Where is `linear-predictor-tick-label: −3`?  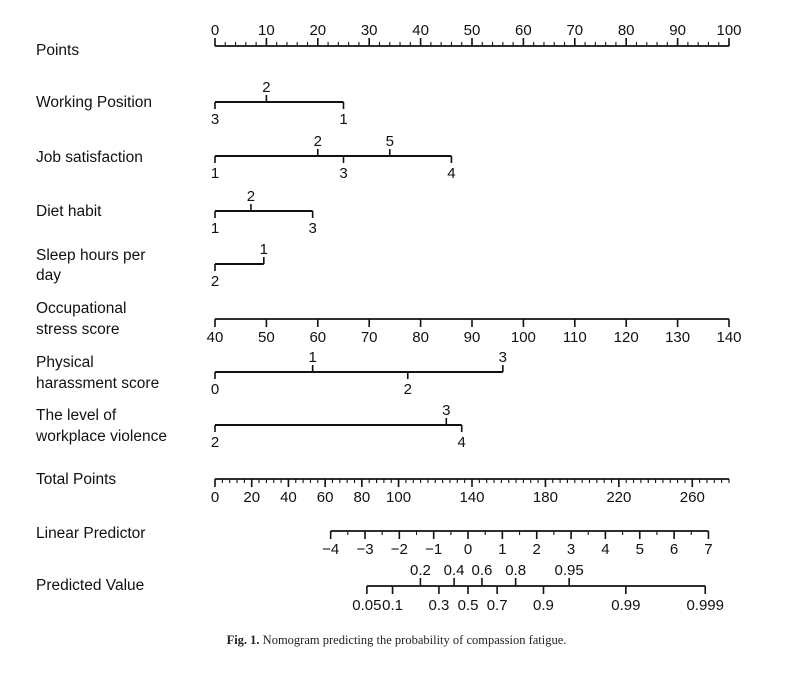
linear-predictor-tick-label: −3 is located at coordinates (364, 549).